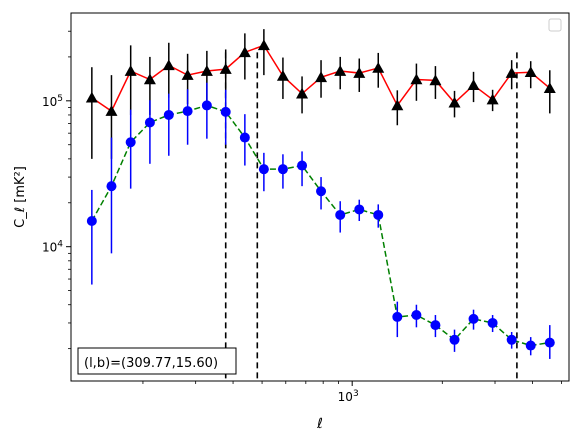 Image resolution: width=580 pixels, height=445 pixels. Describe the element at coordinates (52, 101) in the screenshot. I see `y-tick-label: 105` at that location.